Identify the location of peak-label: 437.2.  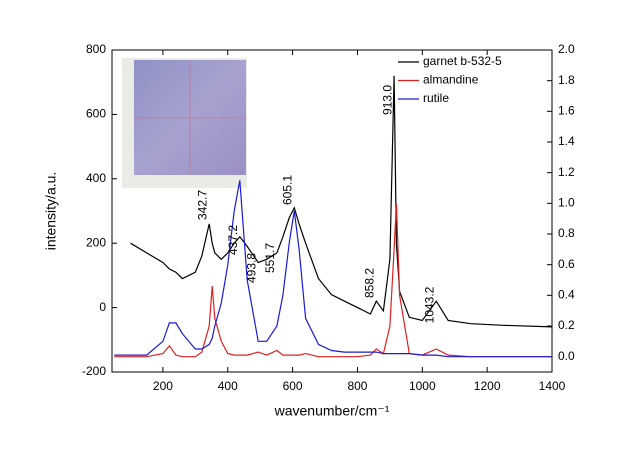
(233, 240).